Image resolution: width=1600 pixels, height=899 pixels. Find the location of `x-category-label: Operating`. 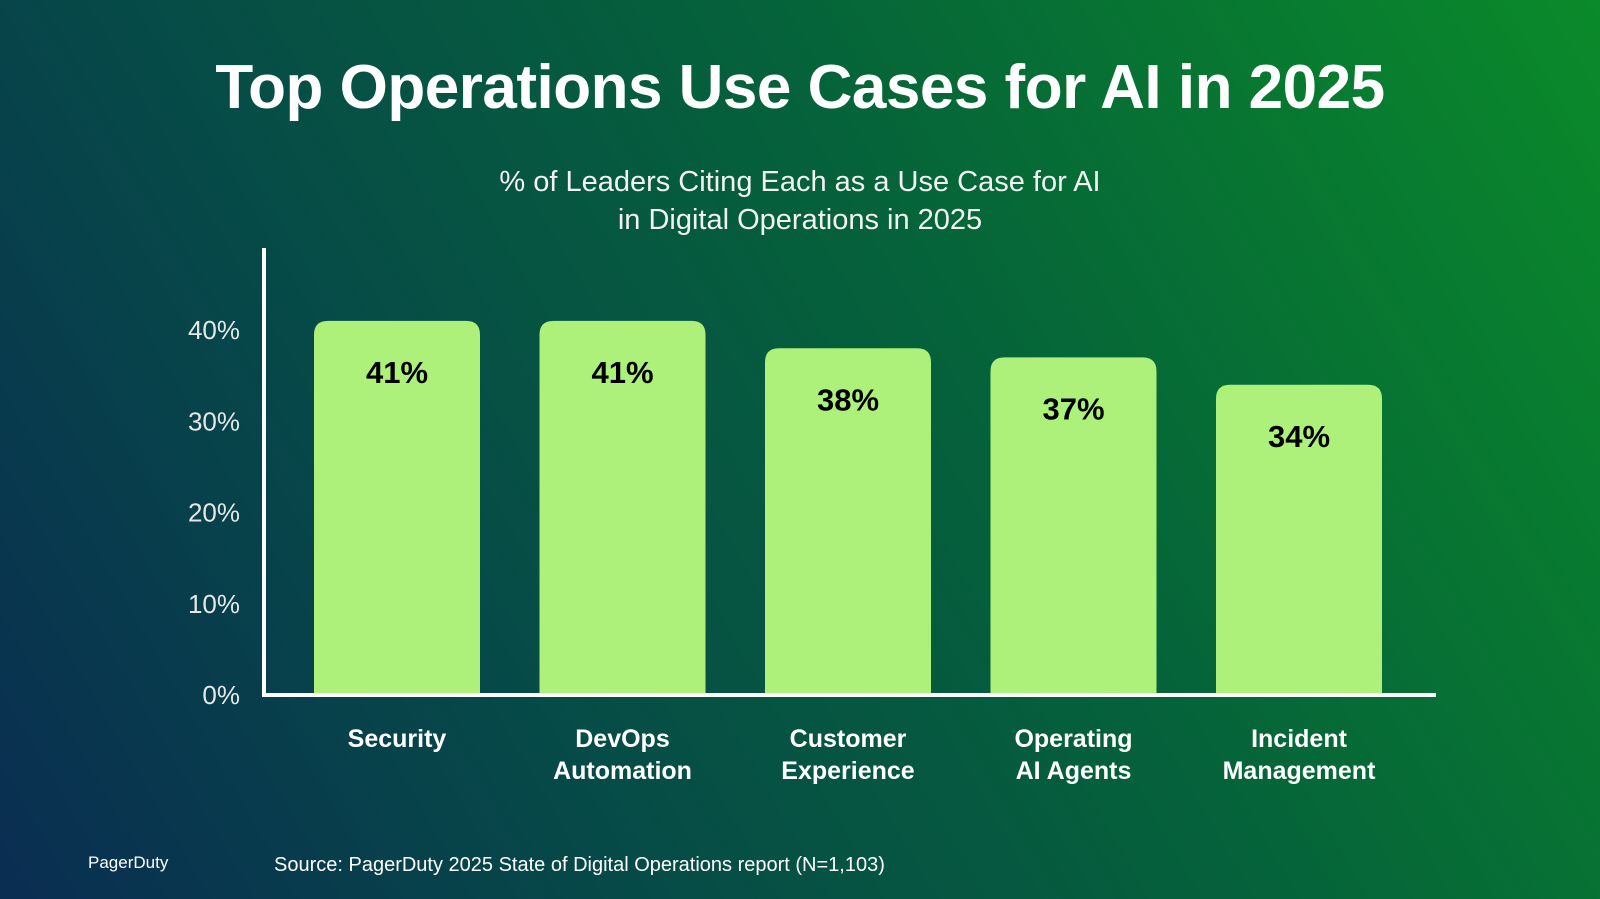

x-category-label: Operating is located at coordinates (1073, 739).